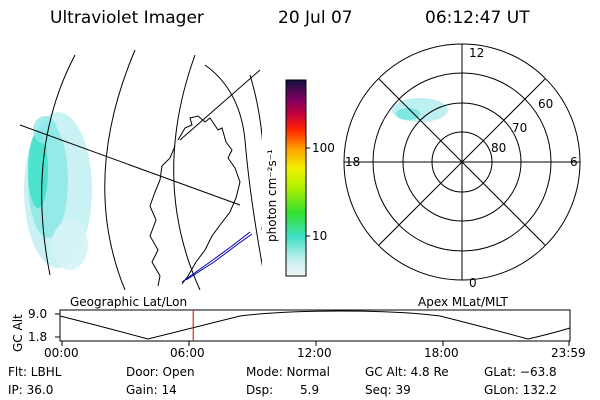 This screenshot has width=600, height=400. Describe the element at coordinates (260, 390) in the screenshot. I see `dsp-label: Dsp:` at that location.